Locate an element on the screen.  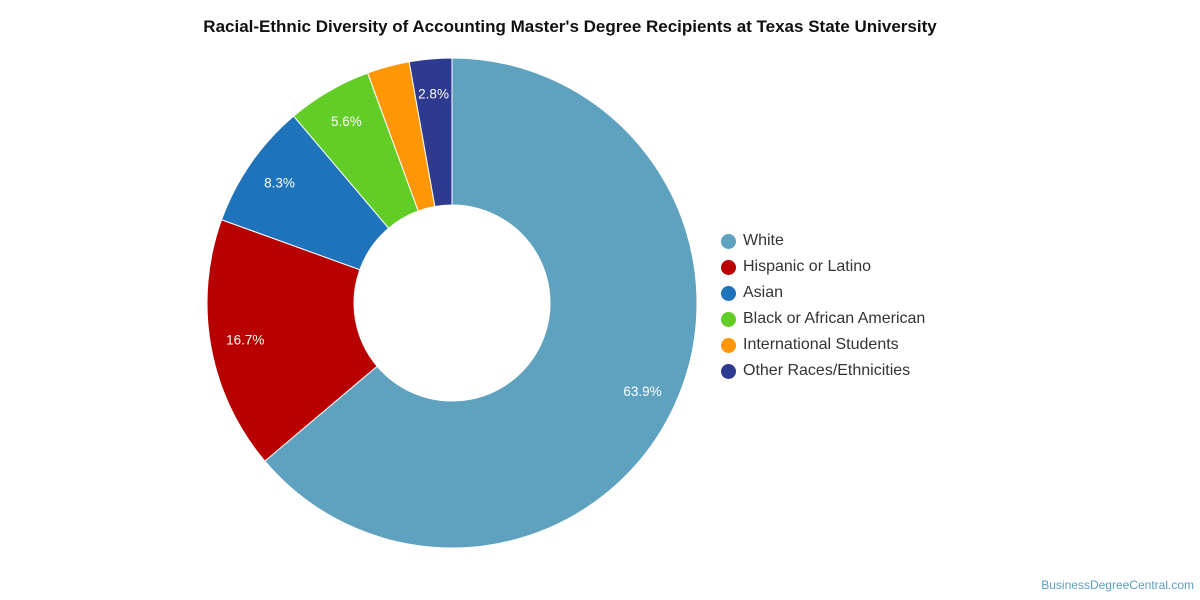
legend-label: Asian is located at coordinates (763, 292).